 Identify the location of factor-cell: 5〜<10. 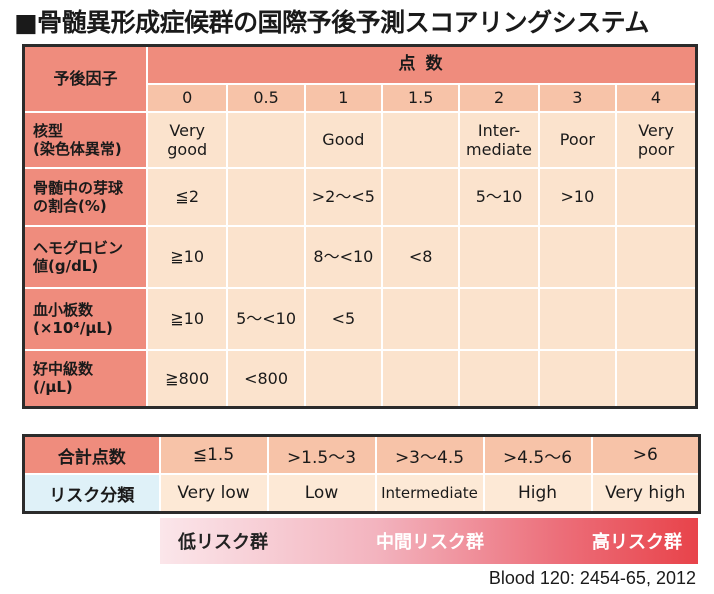
(266, 318).